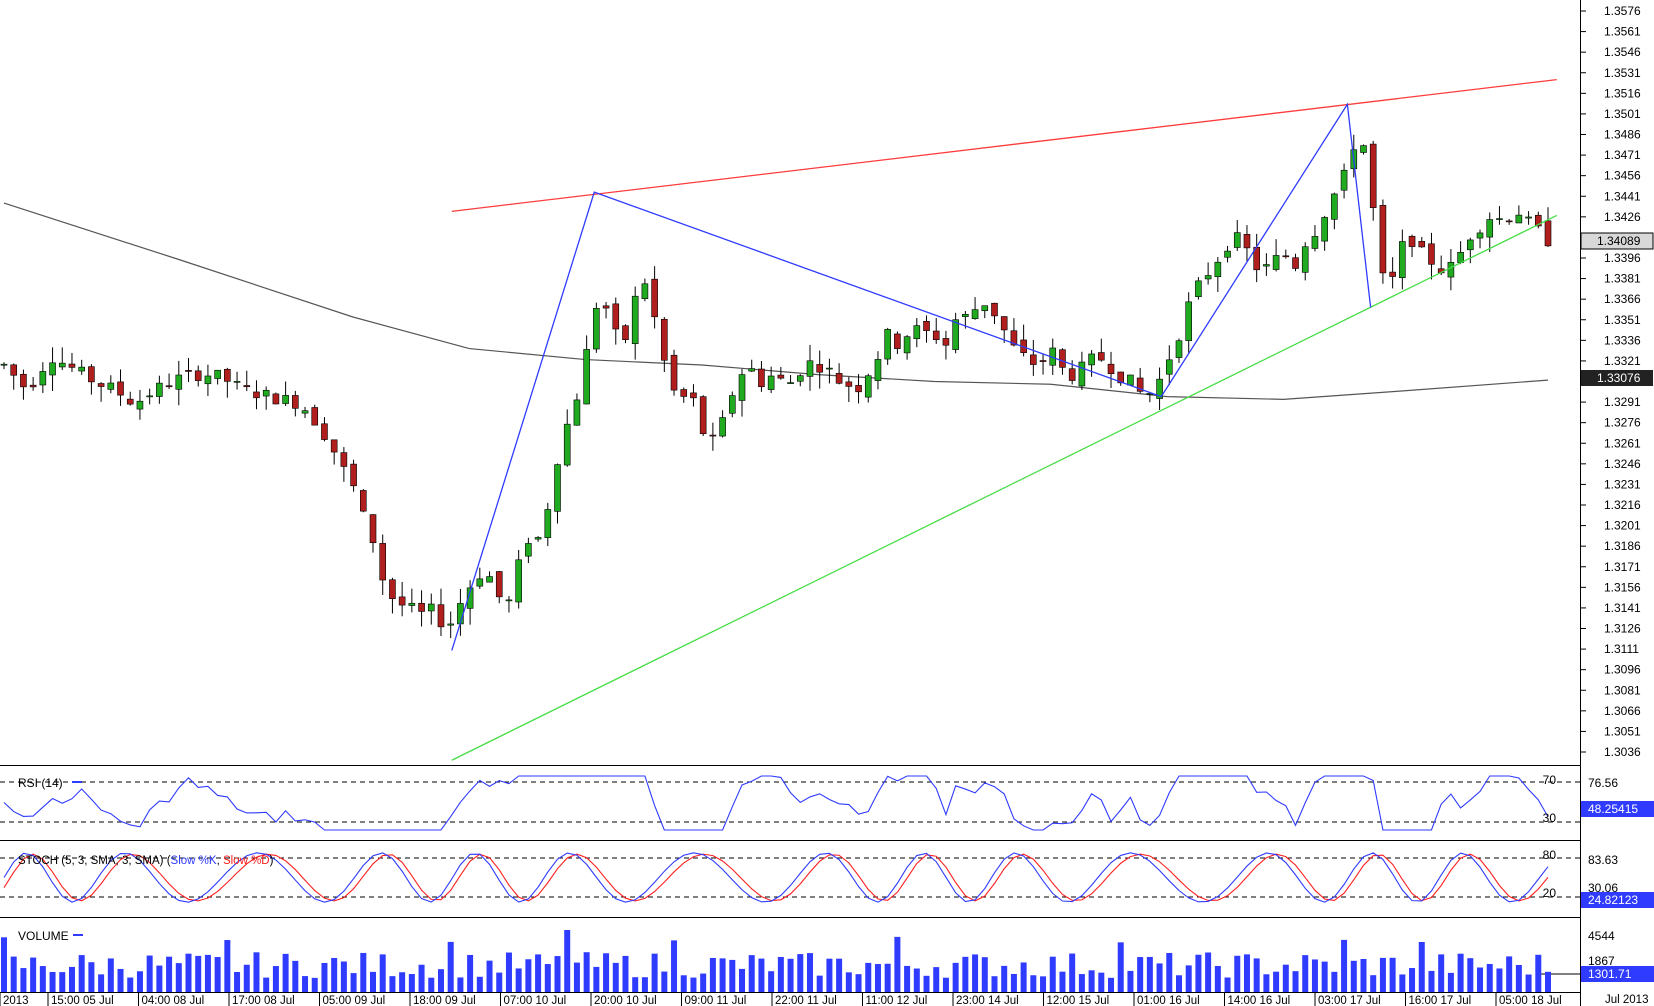 The width and height of the screenshot is (1654, 1006). Describe the element at coordinates (1617, 900) in the screenshot. I see `stoch-current-box` at that location.